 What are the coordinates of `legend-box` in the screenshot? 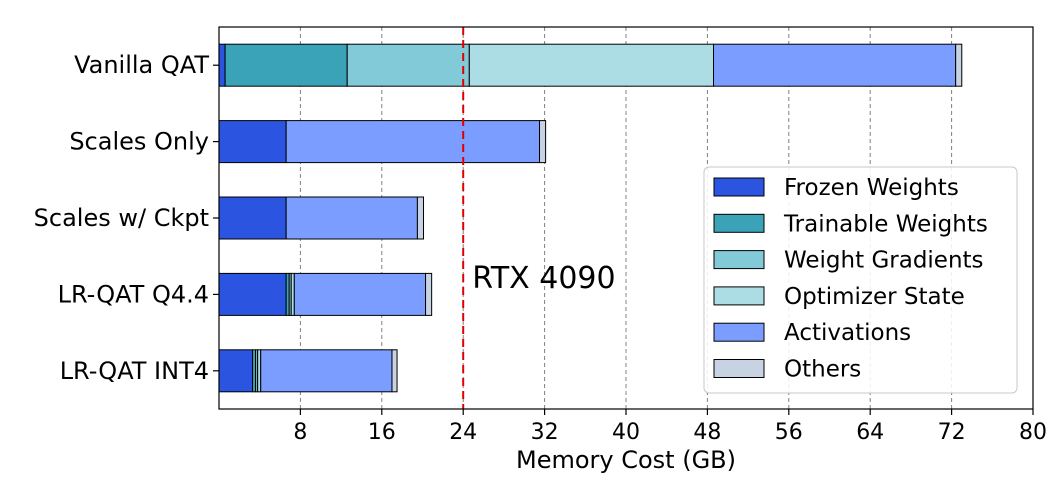 It's located at (860, 280).